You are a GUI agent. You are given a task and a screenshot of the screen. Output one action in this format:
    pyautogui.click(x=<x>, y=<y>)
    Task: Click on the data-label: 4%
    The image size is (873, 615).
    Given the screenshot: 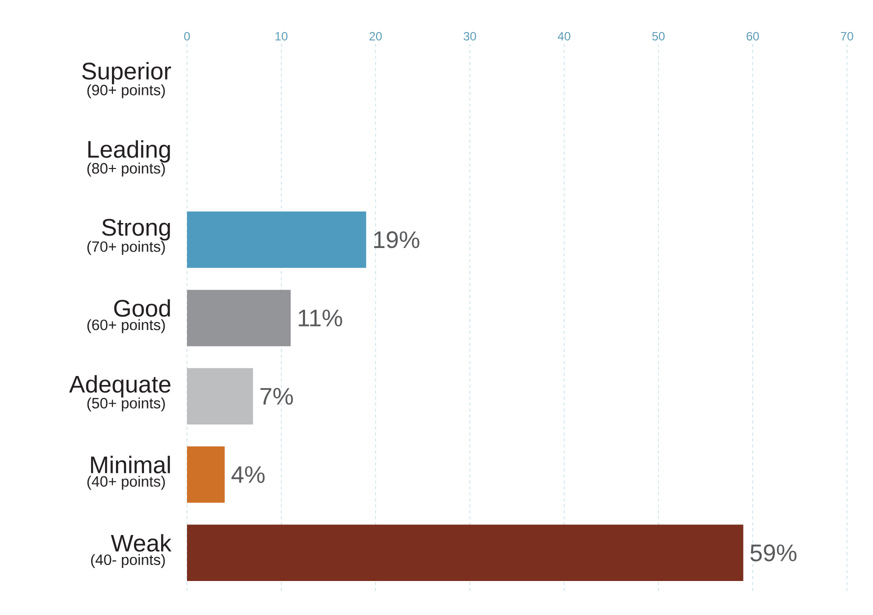 What is the action you would take?
    pyautogui.click(x=248, y=474)
    